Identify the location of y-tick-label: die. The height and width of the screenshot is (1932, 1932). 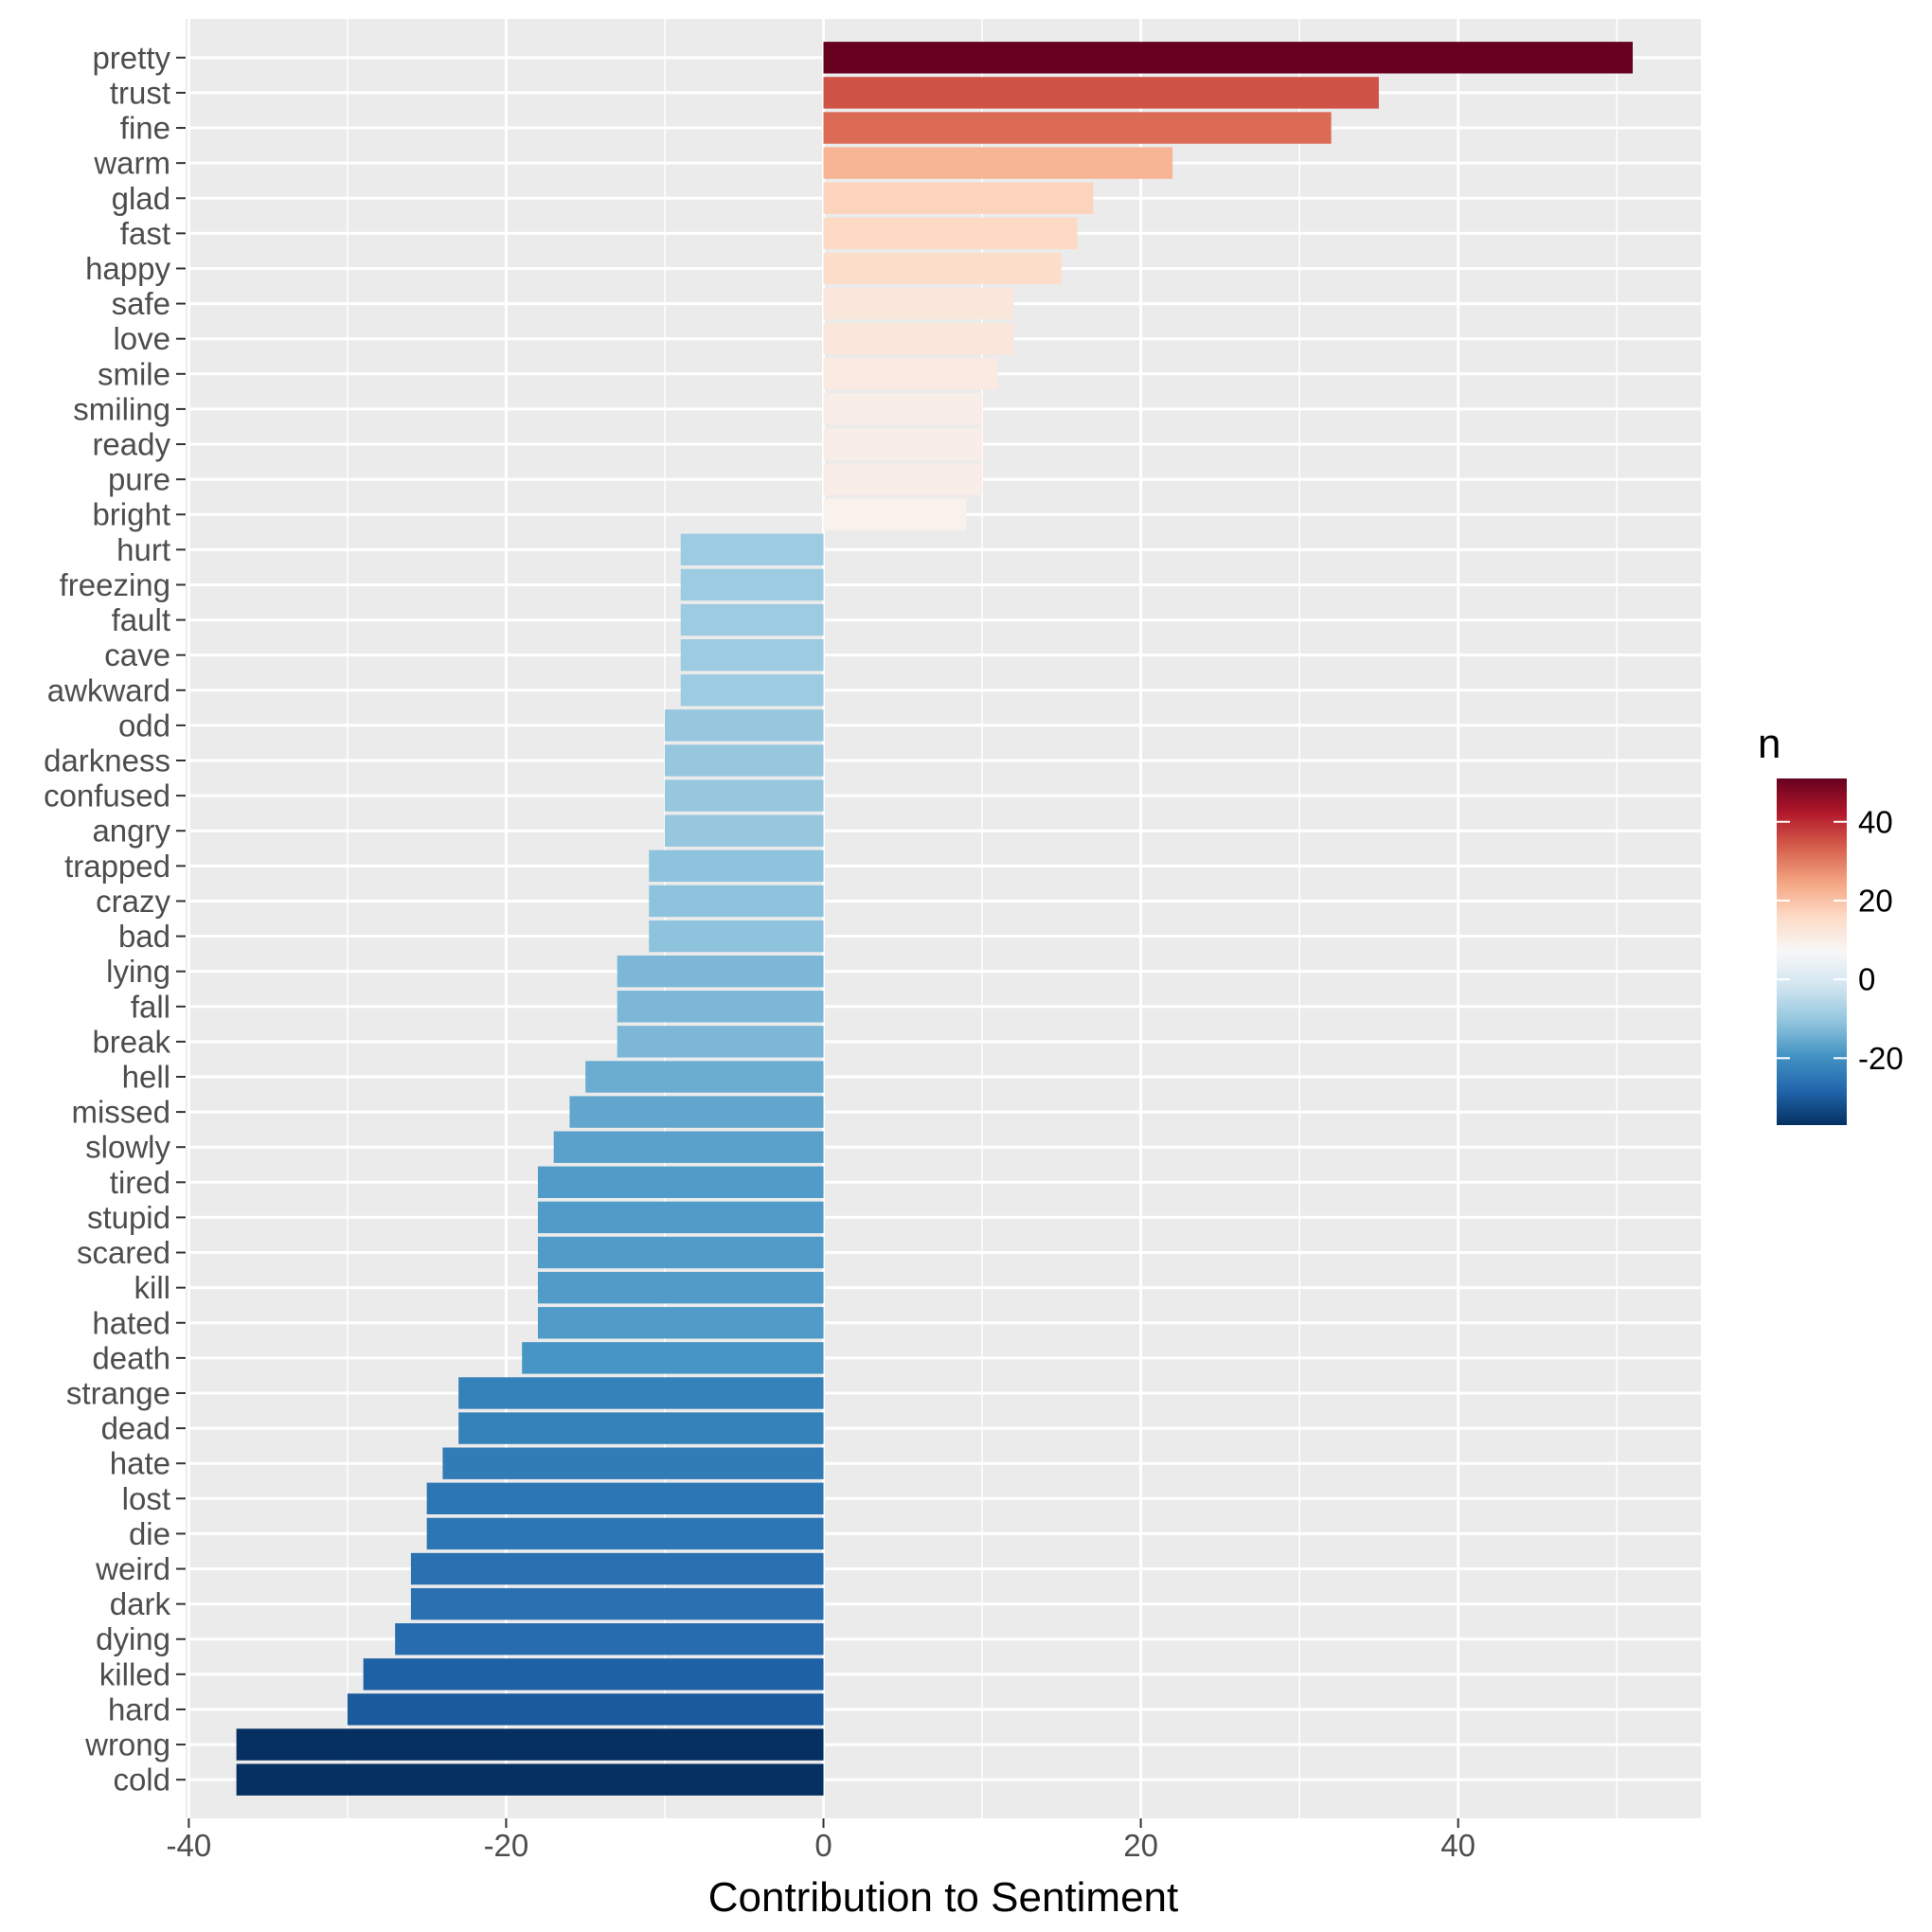
(149, 1533).